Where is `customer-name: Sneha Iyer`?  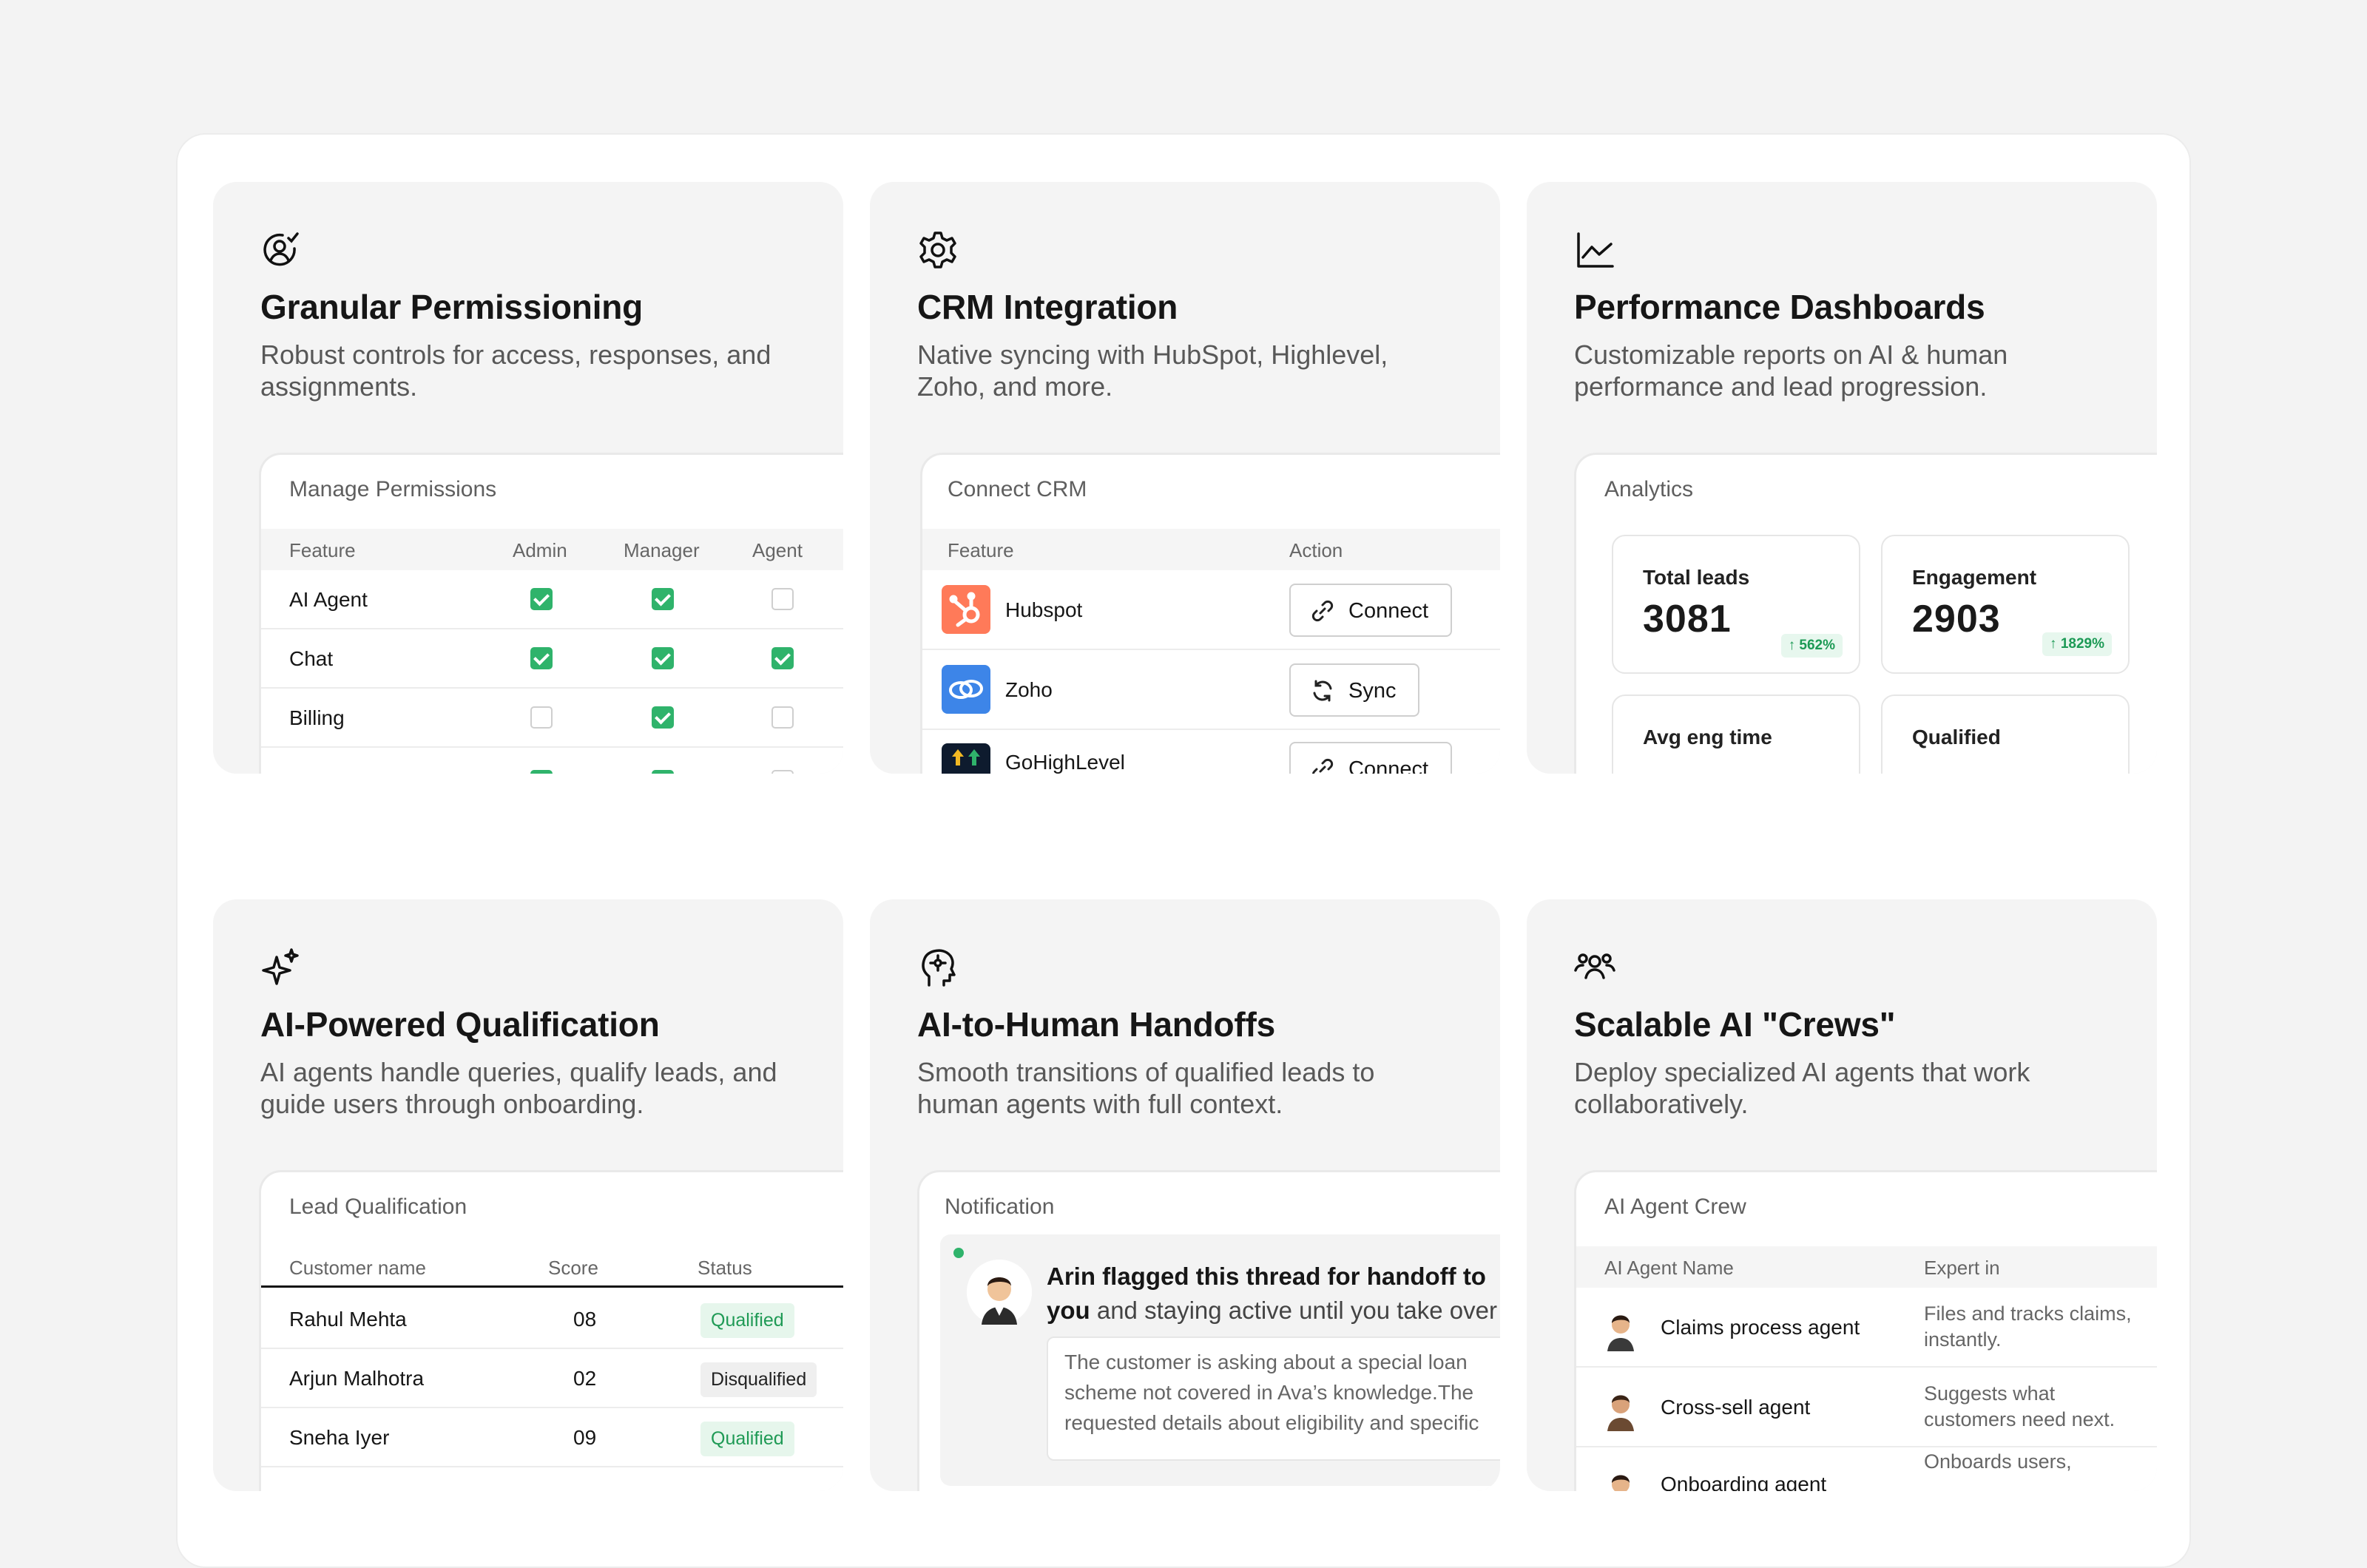 customer-name: Sneha Iyer is located at coordinates (339, 1437).